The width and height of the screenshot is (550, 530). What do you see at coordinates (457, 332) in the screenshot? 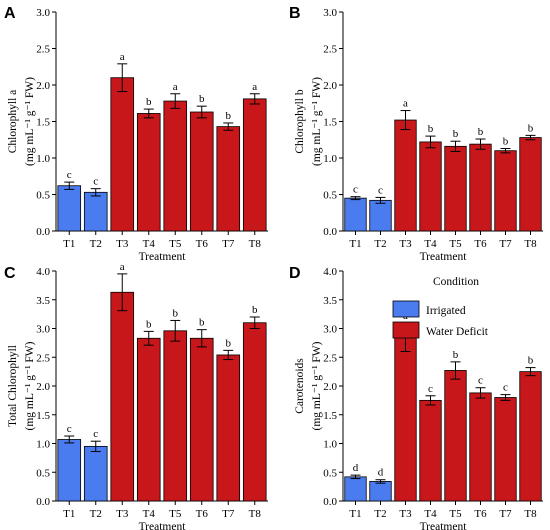
I see `legend-label-water-deficit: Water Deficit` at bounding box center [457, 332].